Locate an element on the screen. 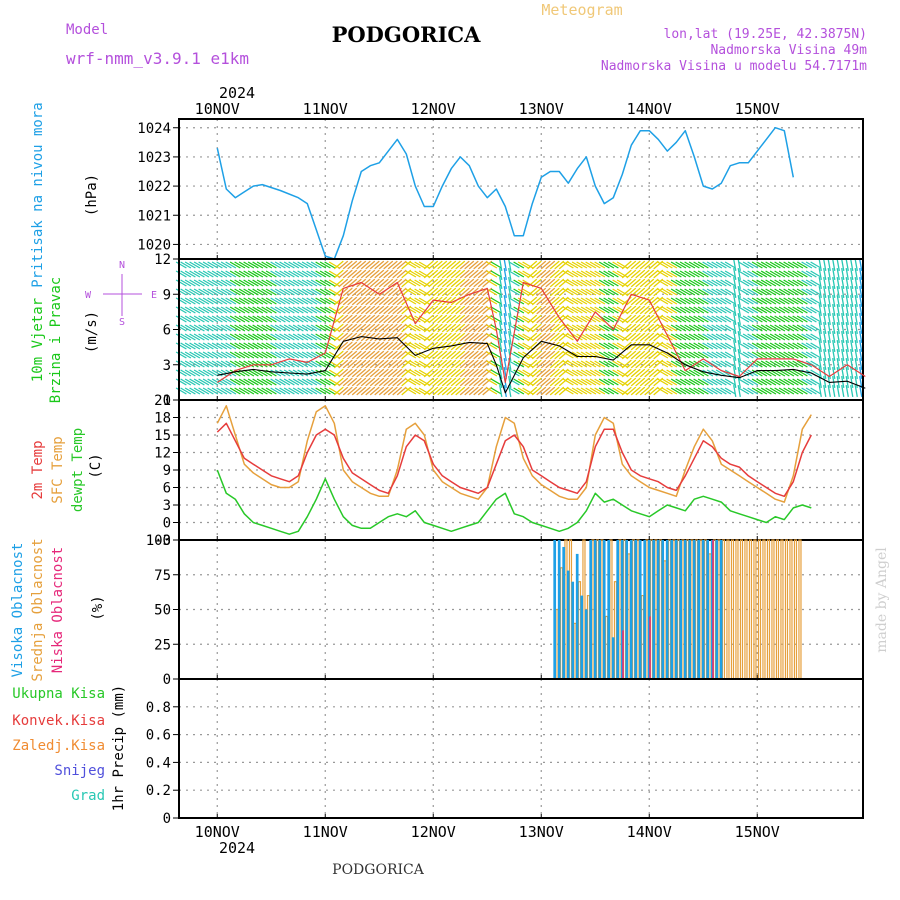 The height and width of the screenshot is (900, 900). y-tick-label: 21 is located at coordinates (162, 401).